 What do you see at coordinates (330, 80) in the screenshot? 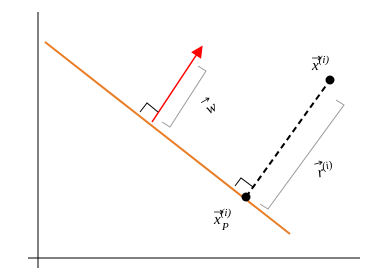
I see `point-x` at bounding box center [330, 80].